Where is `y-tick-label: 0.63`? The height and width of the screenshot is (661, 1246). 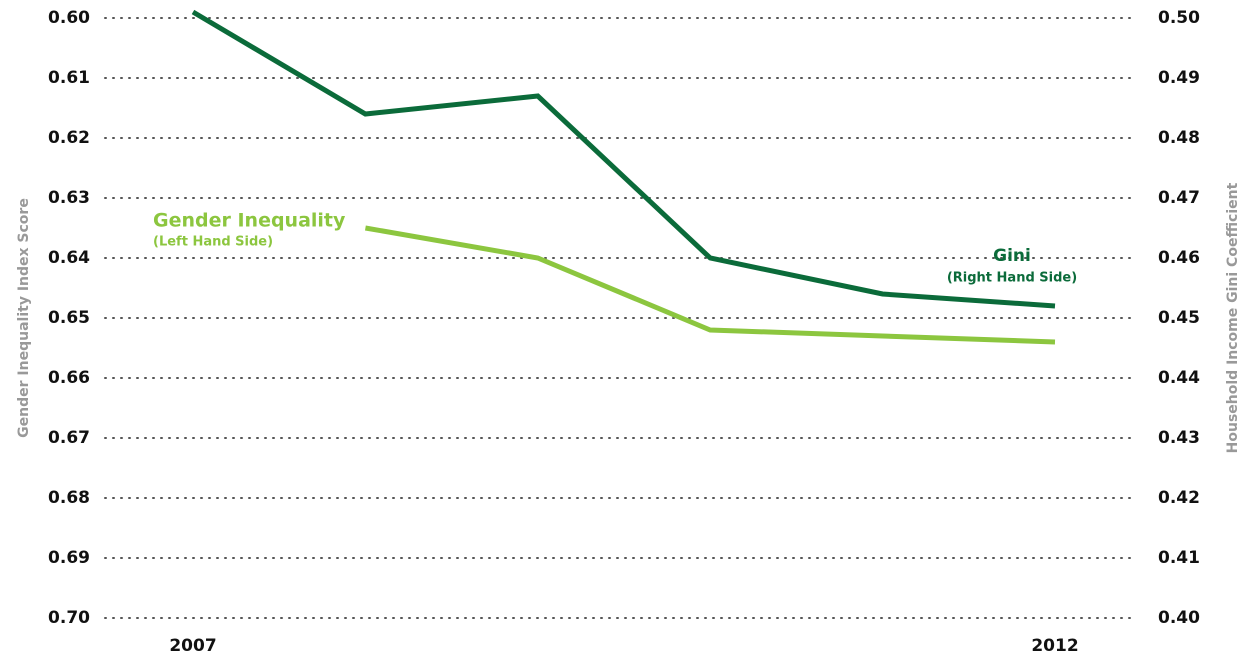 y-tick-label: 0.63 is located at coordinates (69, 198).